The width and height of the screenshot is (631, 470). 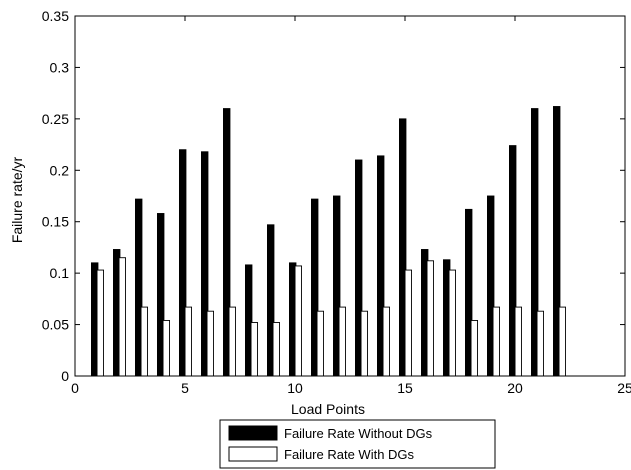 What do you see at coordinates (60, 67) in the screenshot?
I see `y-tick-label: 0.3` at bounding box center [60, 67].